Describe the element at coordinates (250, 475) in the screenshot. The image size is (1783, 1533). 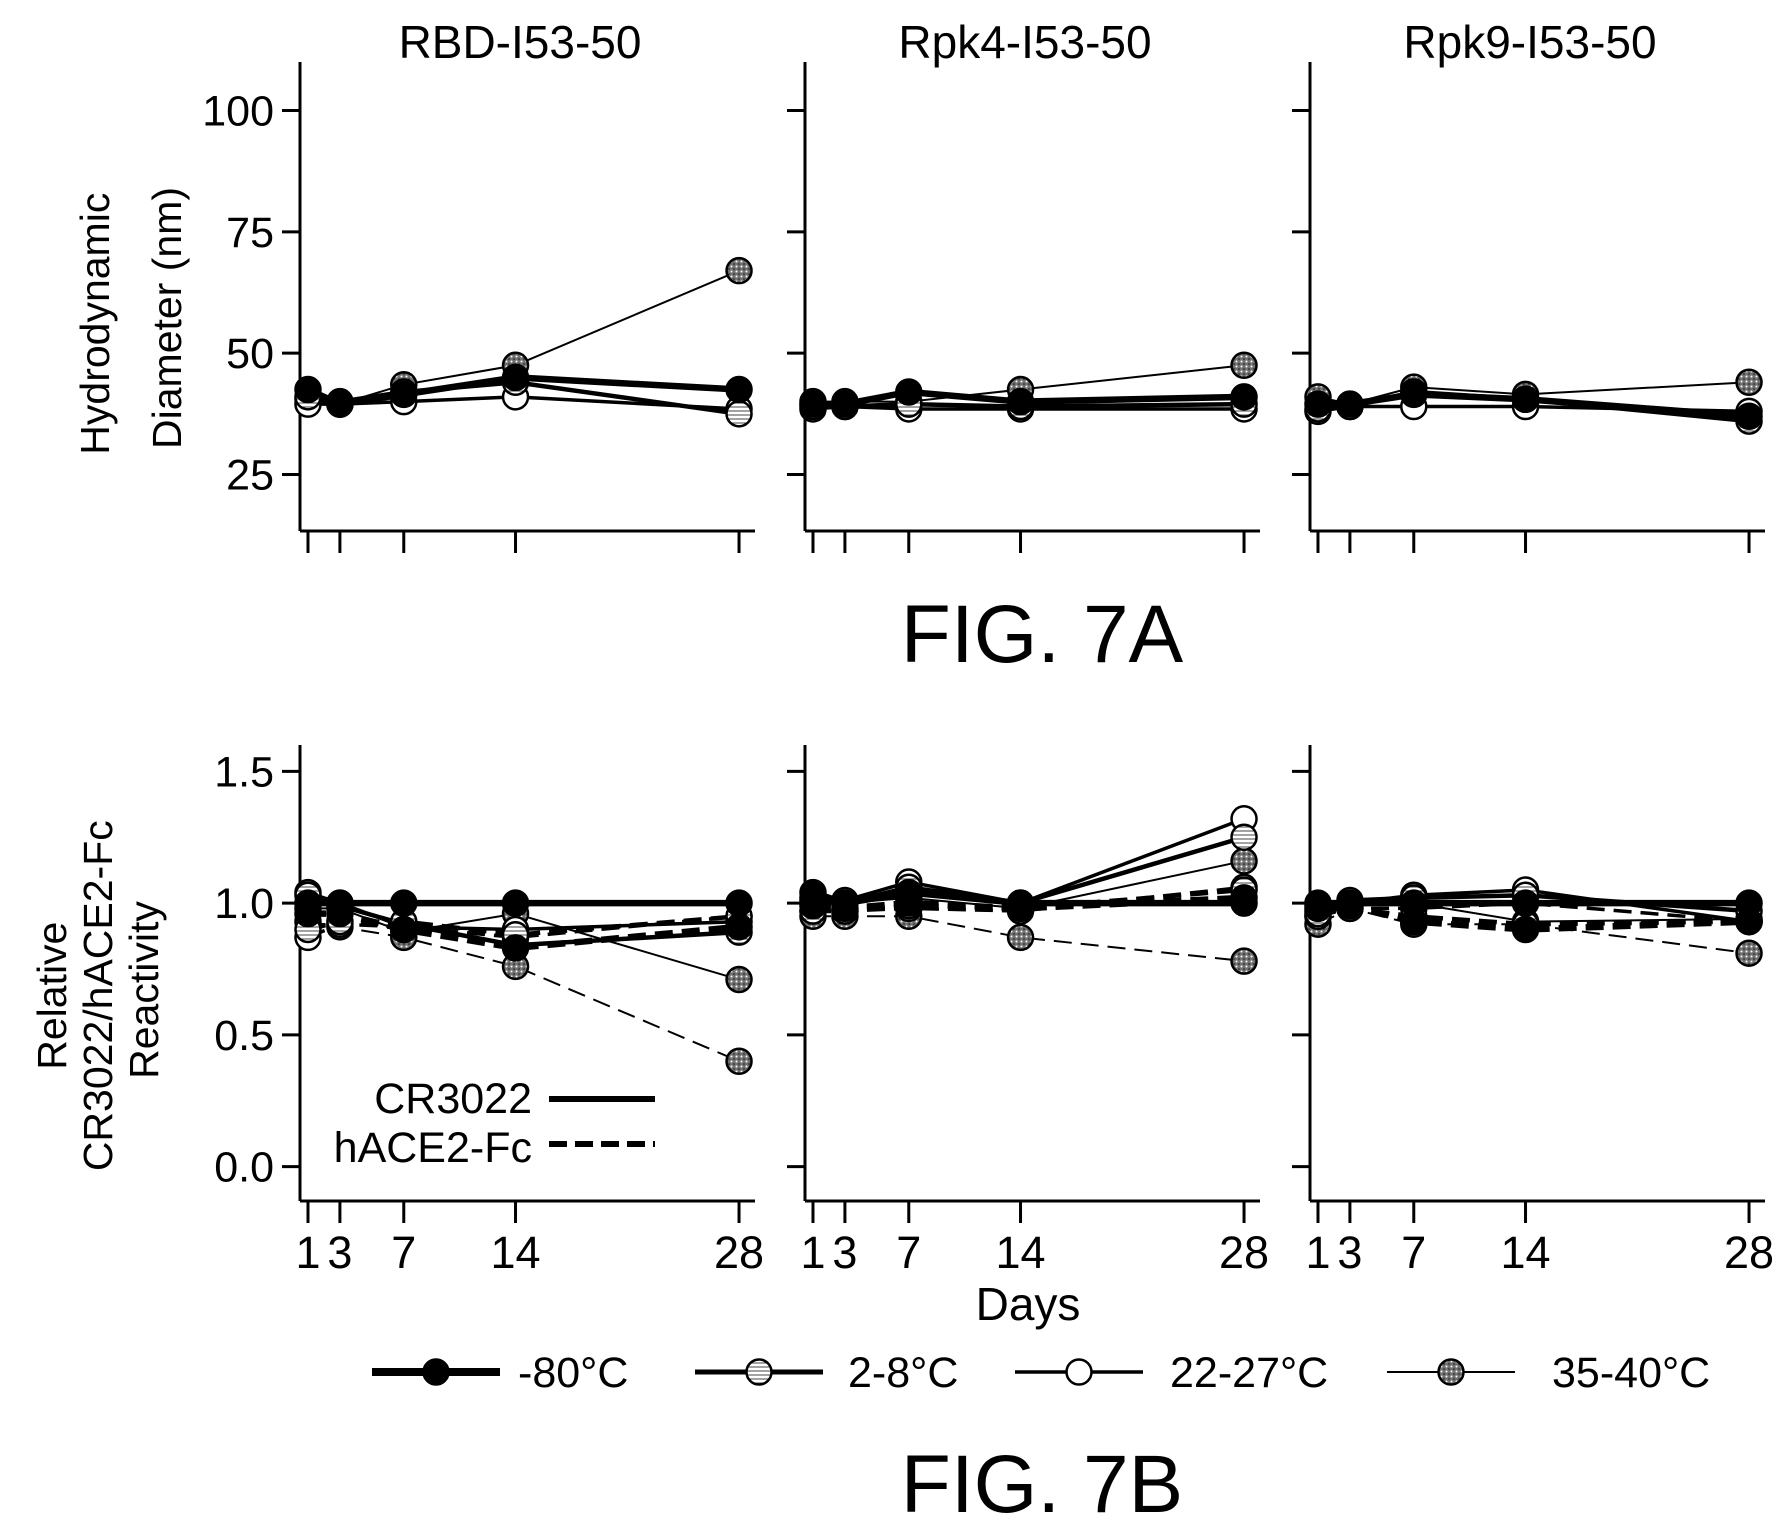
I see `y-tick-label: 25` at that location.